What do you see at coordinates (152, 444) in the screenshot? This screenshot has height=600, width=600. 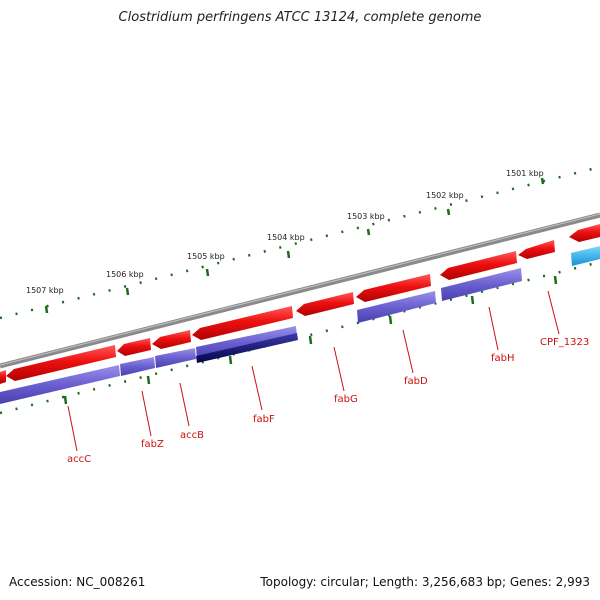 I see `gene-label-fabZ: fabZ` at bounding box center [152, 444].